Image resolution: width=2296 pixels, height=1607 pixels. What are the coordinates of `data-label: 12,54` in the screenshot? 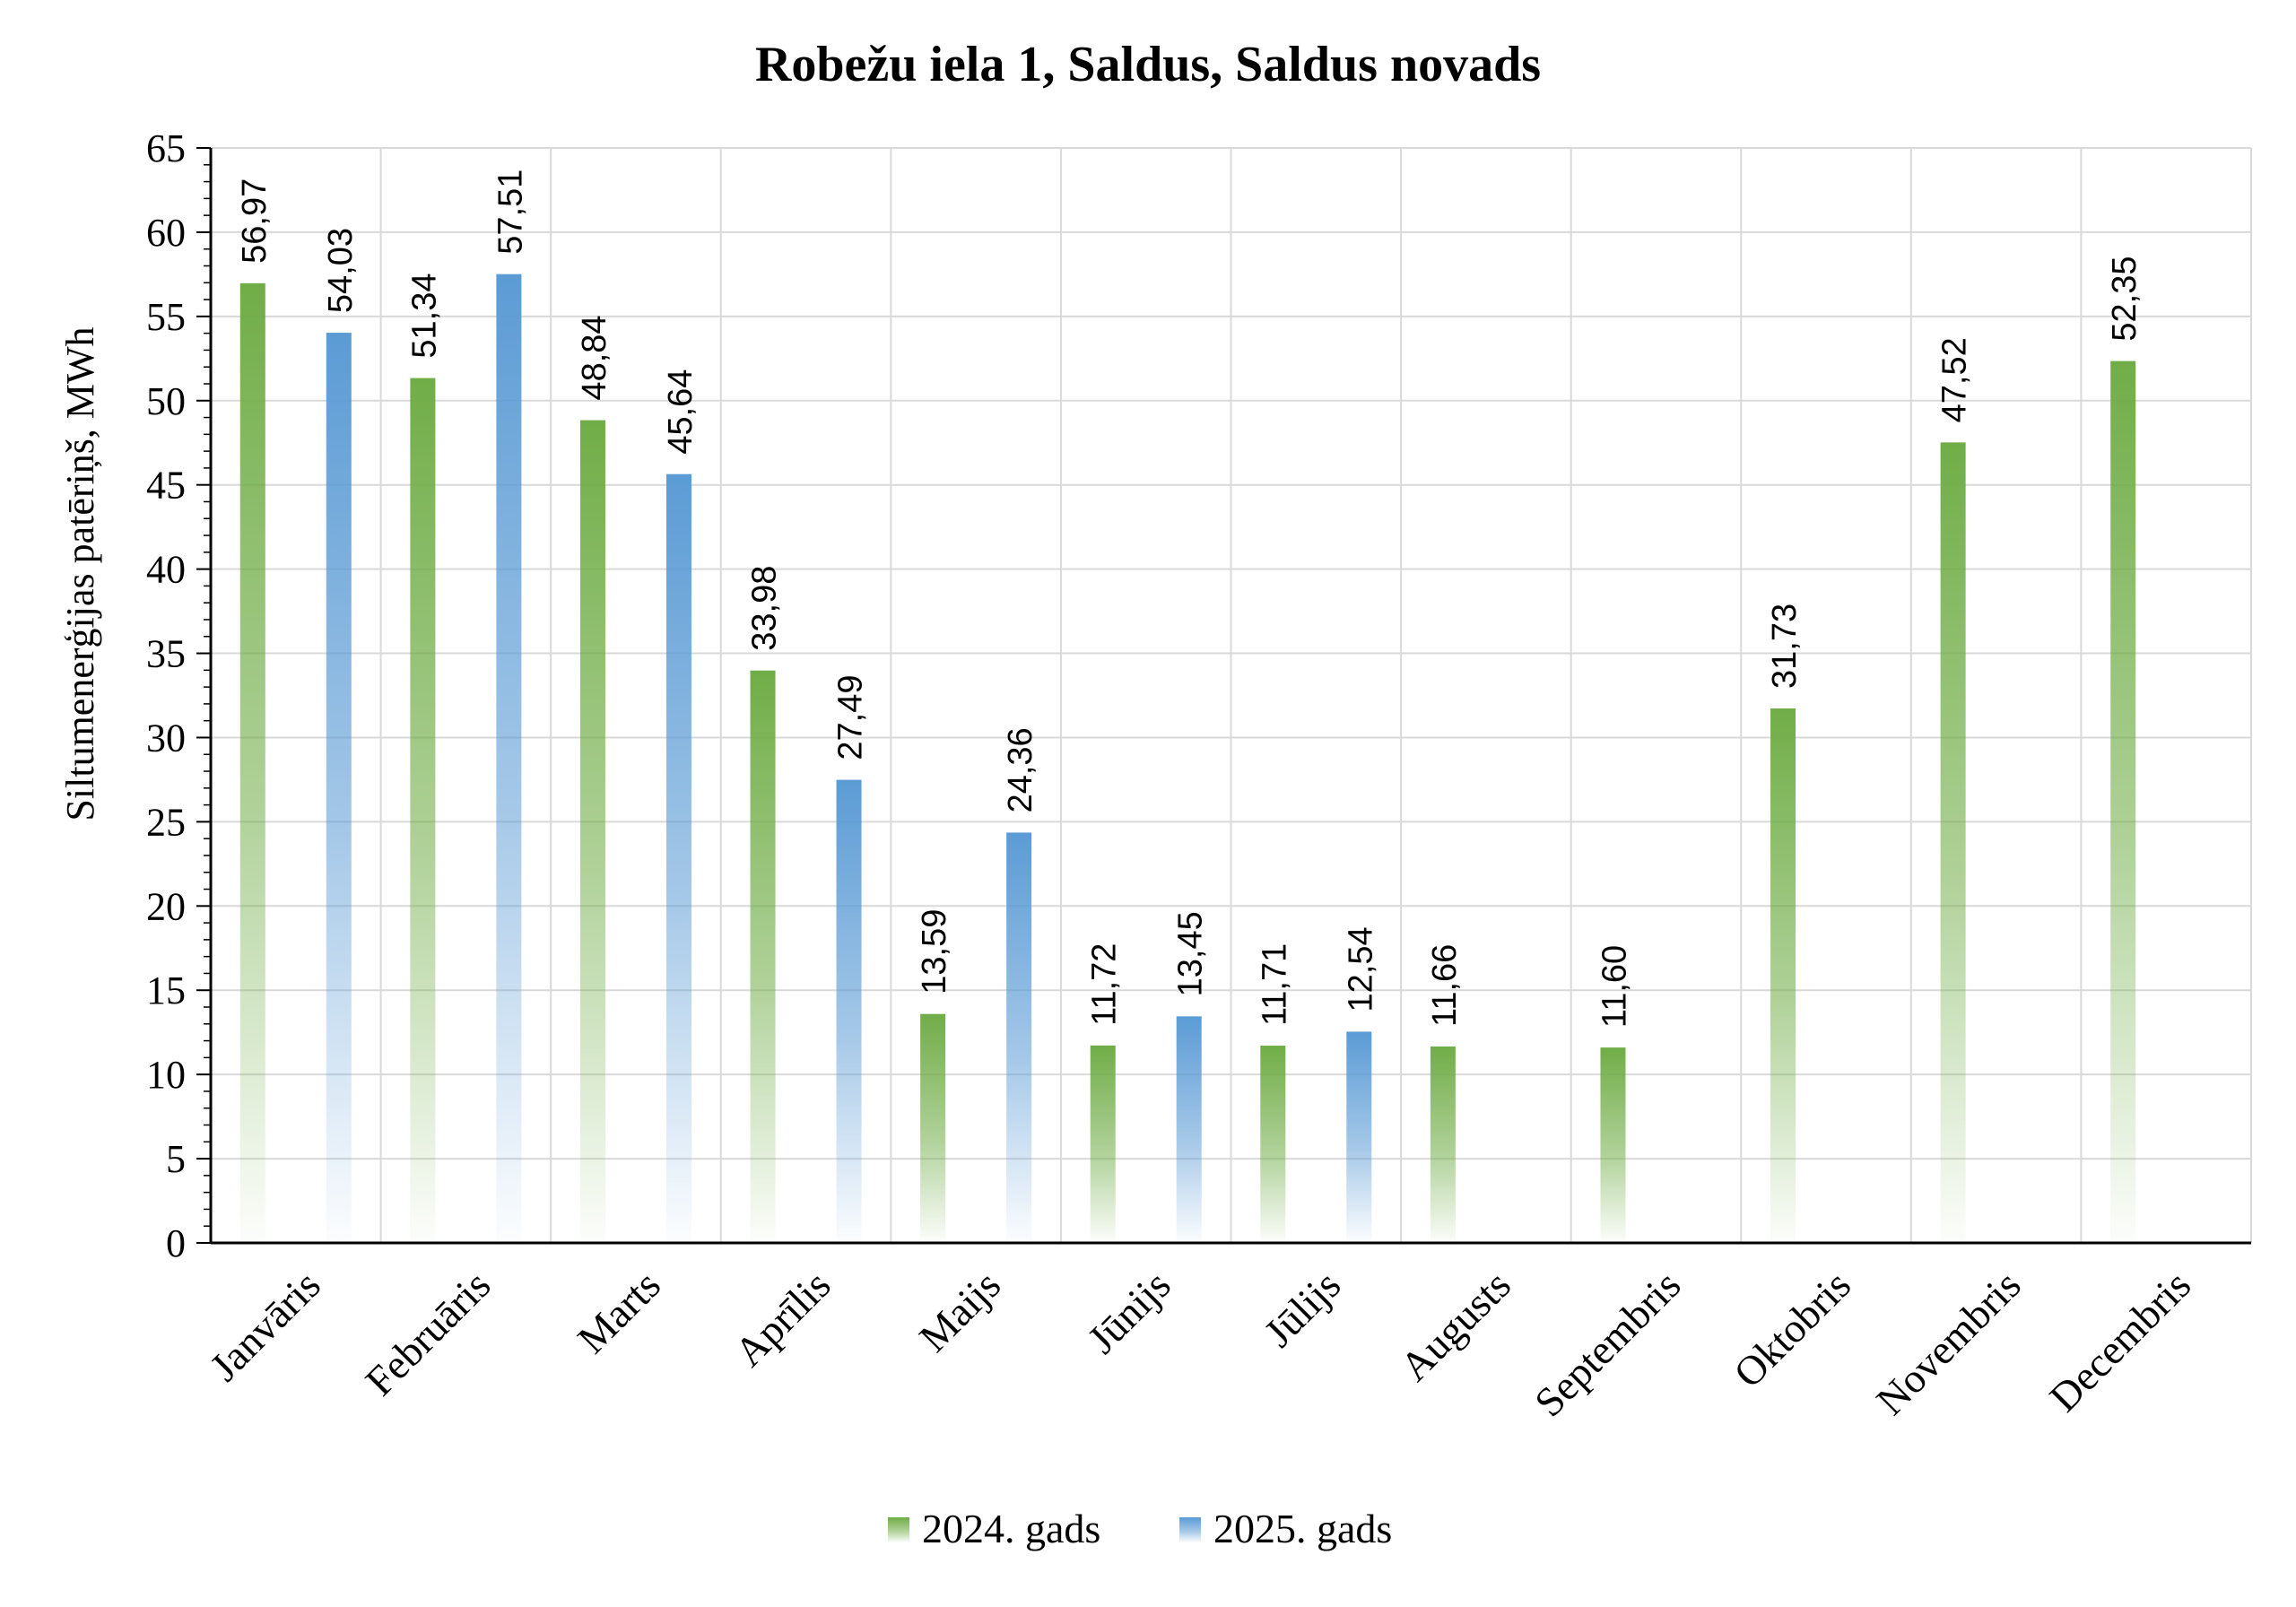 It's located at (1360, 969).